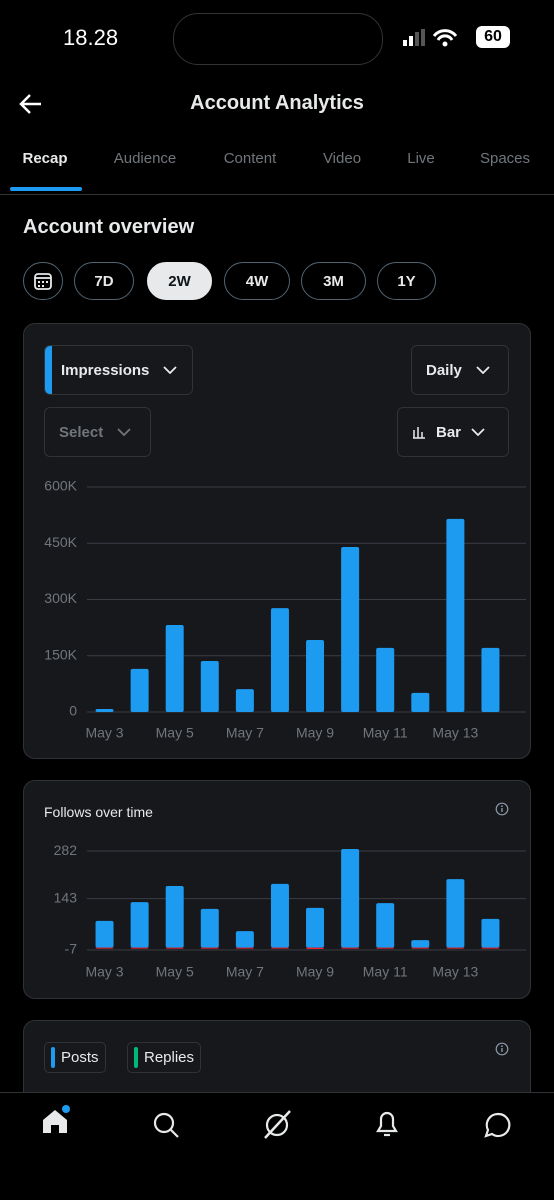 The image size is (554, 1200). I want to click on period-button: 3M, so click(333, 281).